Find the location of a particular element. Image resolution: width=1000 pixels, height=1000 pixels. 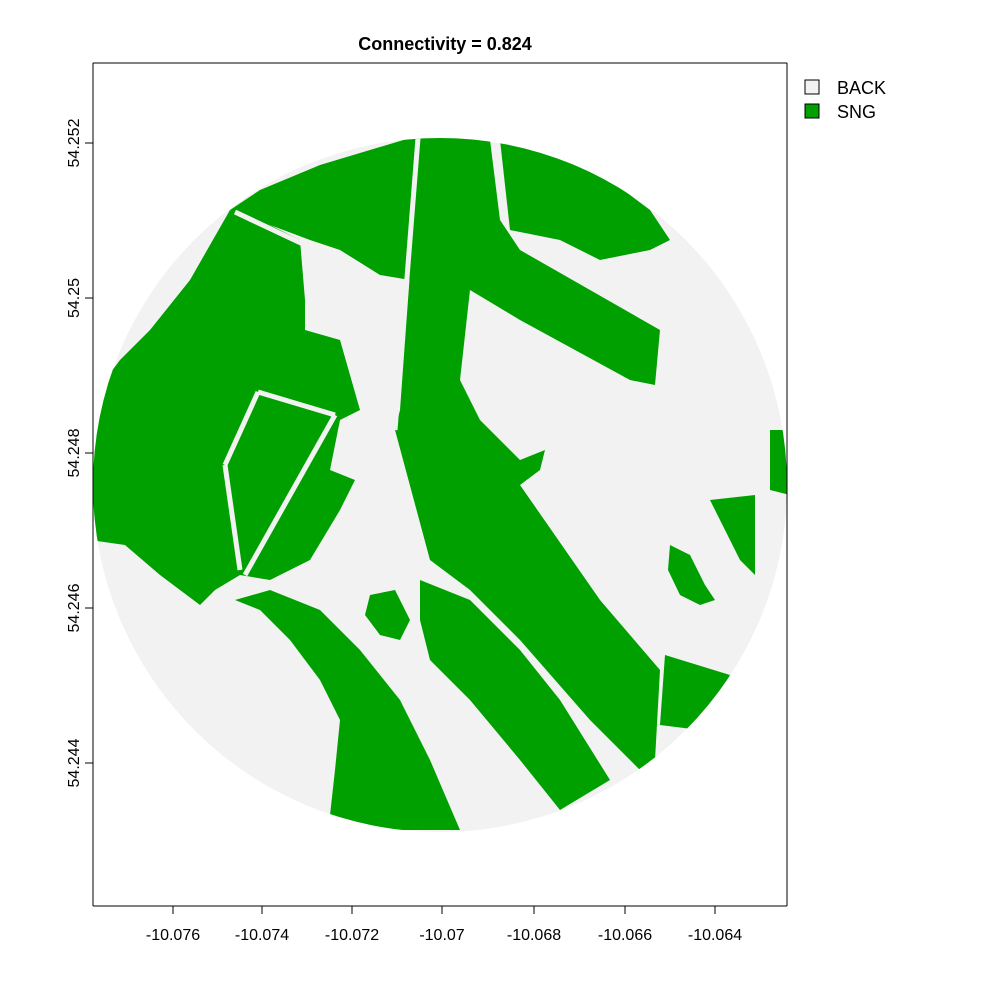

legend-swatch-back is located at coordinates (812, 87).